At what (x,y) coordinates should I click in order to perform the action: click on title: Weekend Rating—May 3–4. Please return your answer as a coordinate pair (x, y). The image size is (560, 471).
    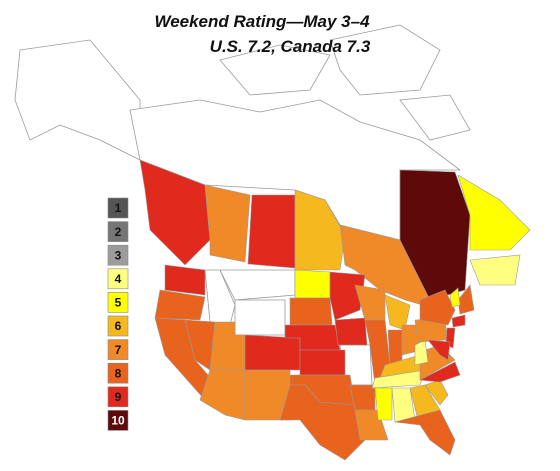
    Looking at the image, I should click on (262, 21).